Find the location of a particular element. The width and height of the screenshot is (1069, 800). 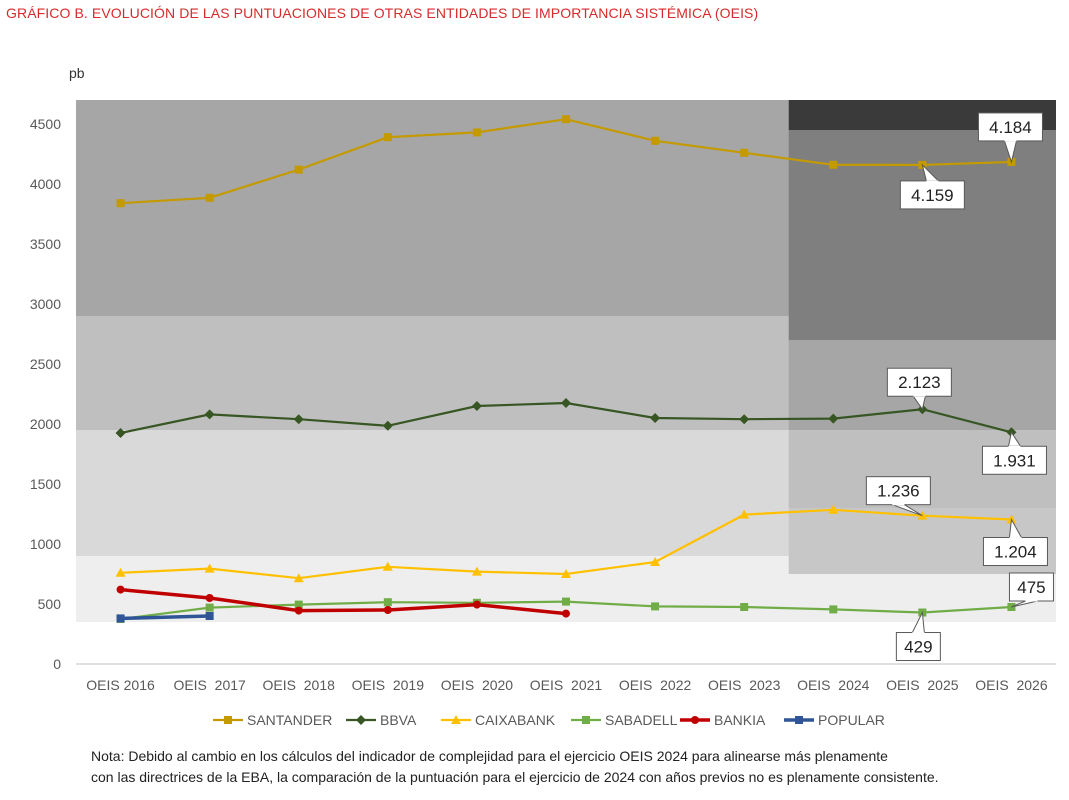

data-label: 2.123 is located at coordinates (919, 382).